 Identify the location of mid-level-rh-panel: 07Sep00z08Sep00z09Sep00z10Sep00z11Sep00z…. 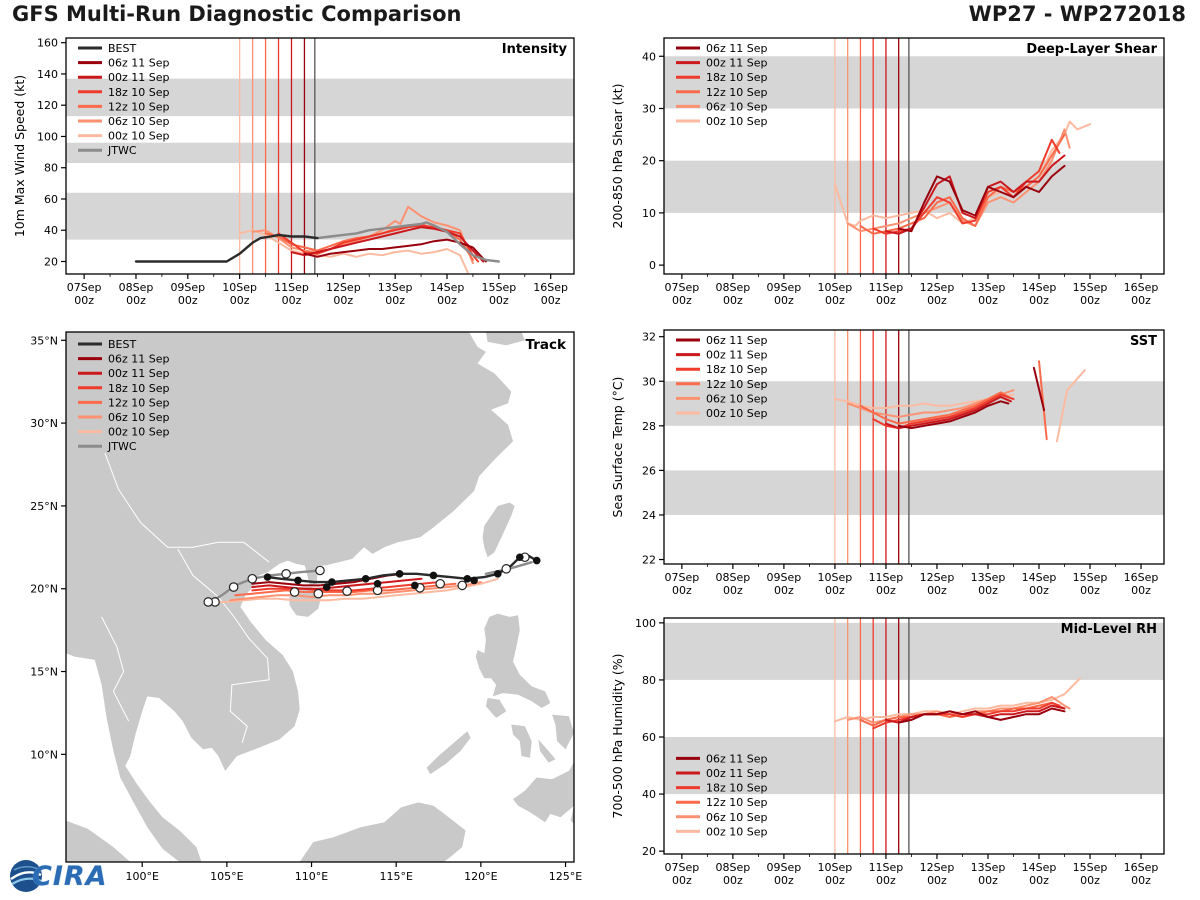
(887, 752).